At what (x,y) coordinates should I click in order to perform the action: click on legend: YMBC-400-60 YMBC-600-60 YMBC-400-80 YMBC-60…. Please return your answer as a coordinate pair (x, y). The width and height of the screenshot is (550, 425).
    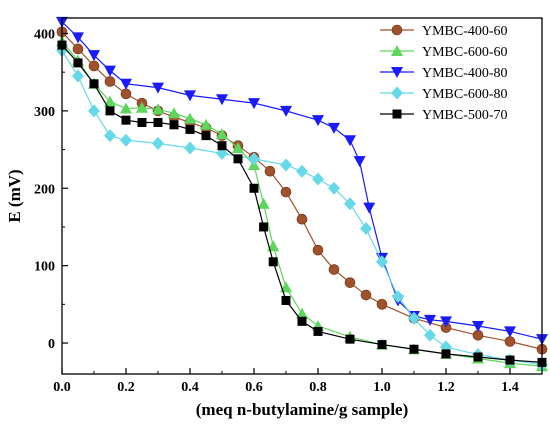
    Looking at the image, I should click on (444, 73).